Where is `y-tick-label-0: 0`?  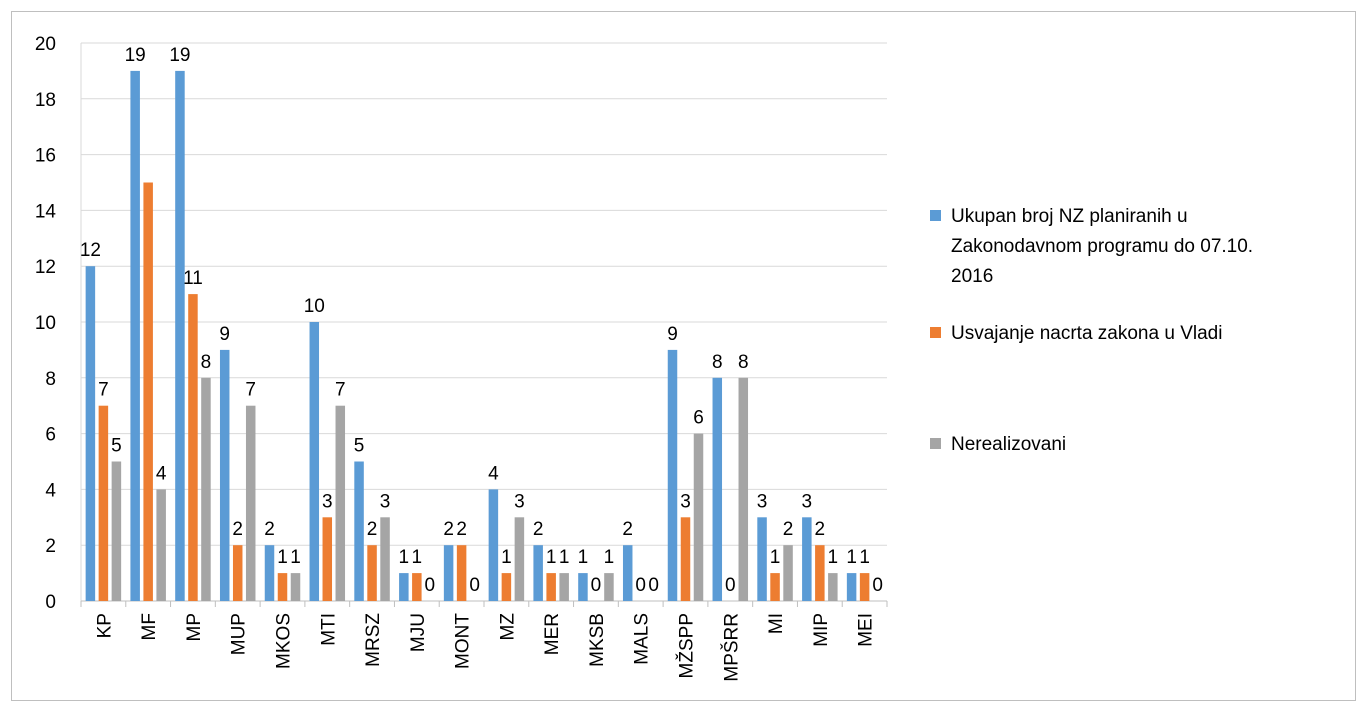 y-tick-label-0: 0 is located at coordinates (50, 602).